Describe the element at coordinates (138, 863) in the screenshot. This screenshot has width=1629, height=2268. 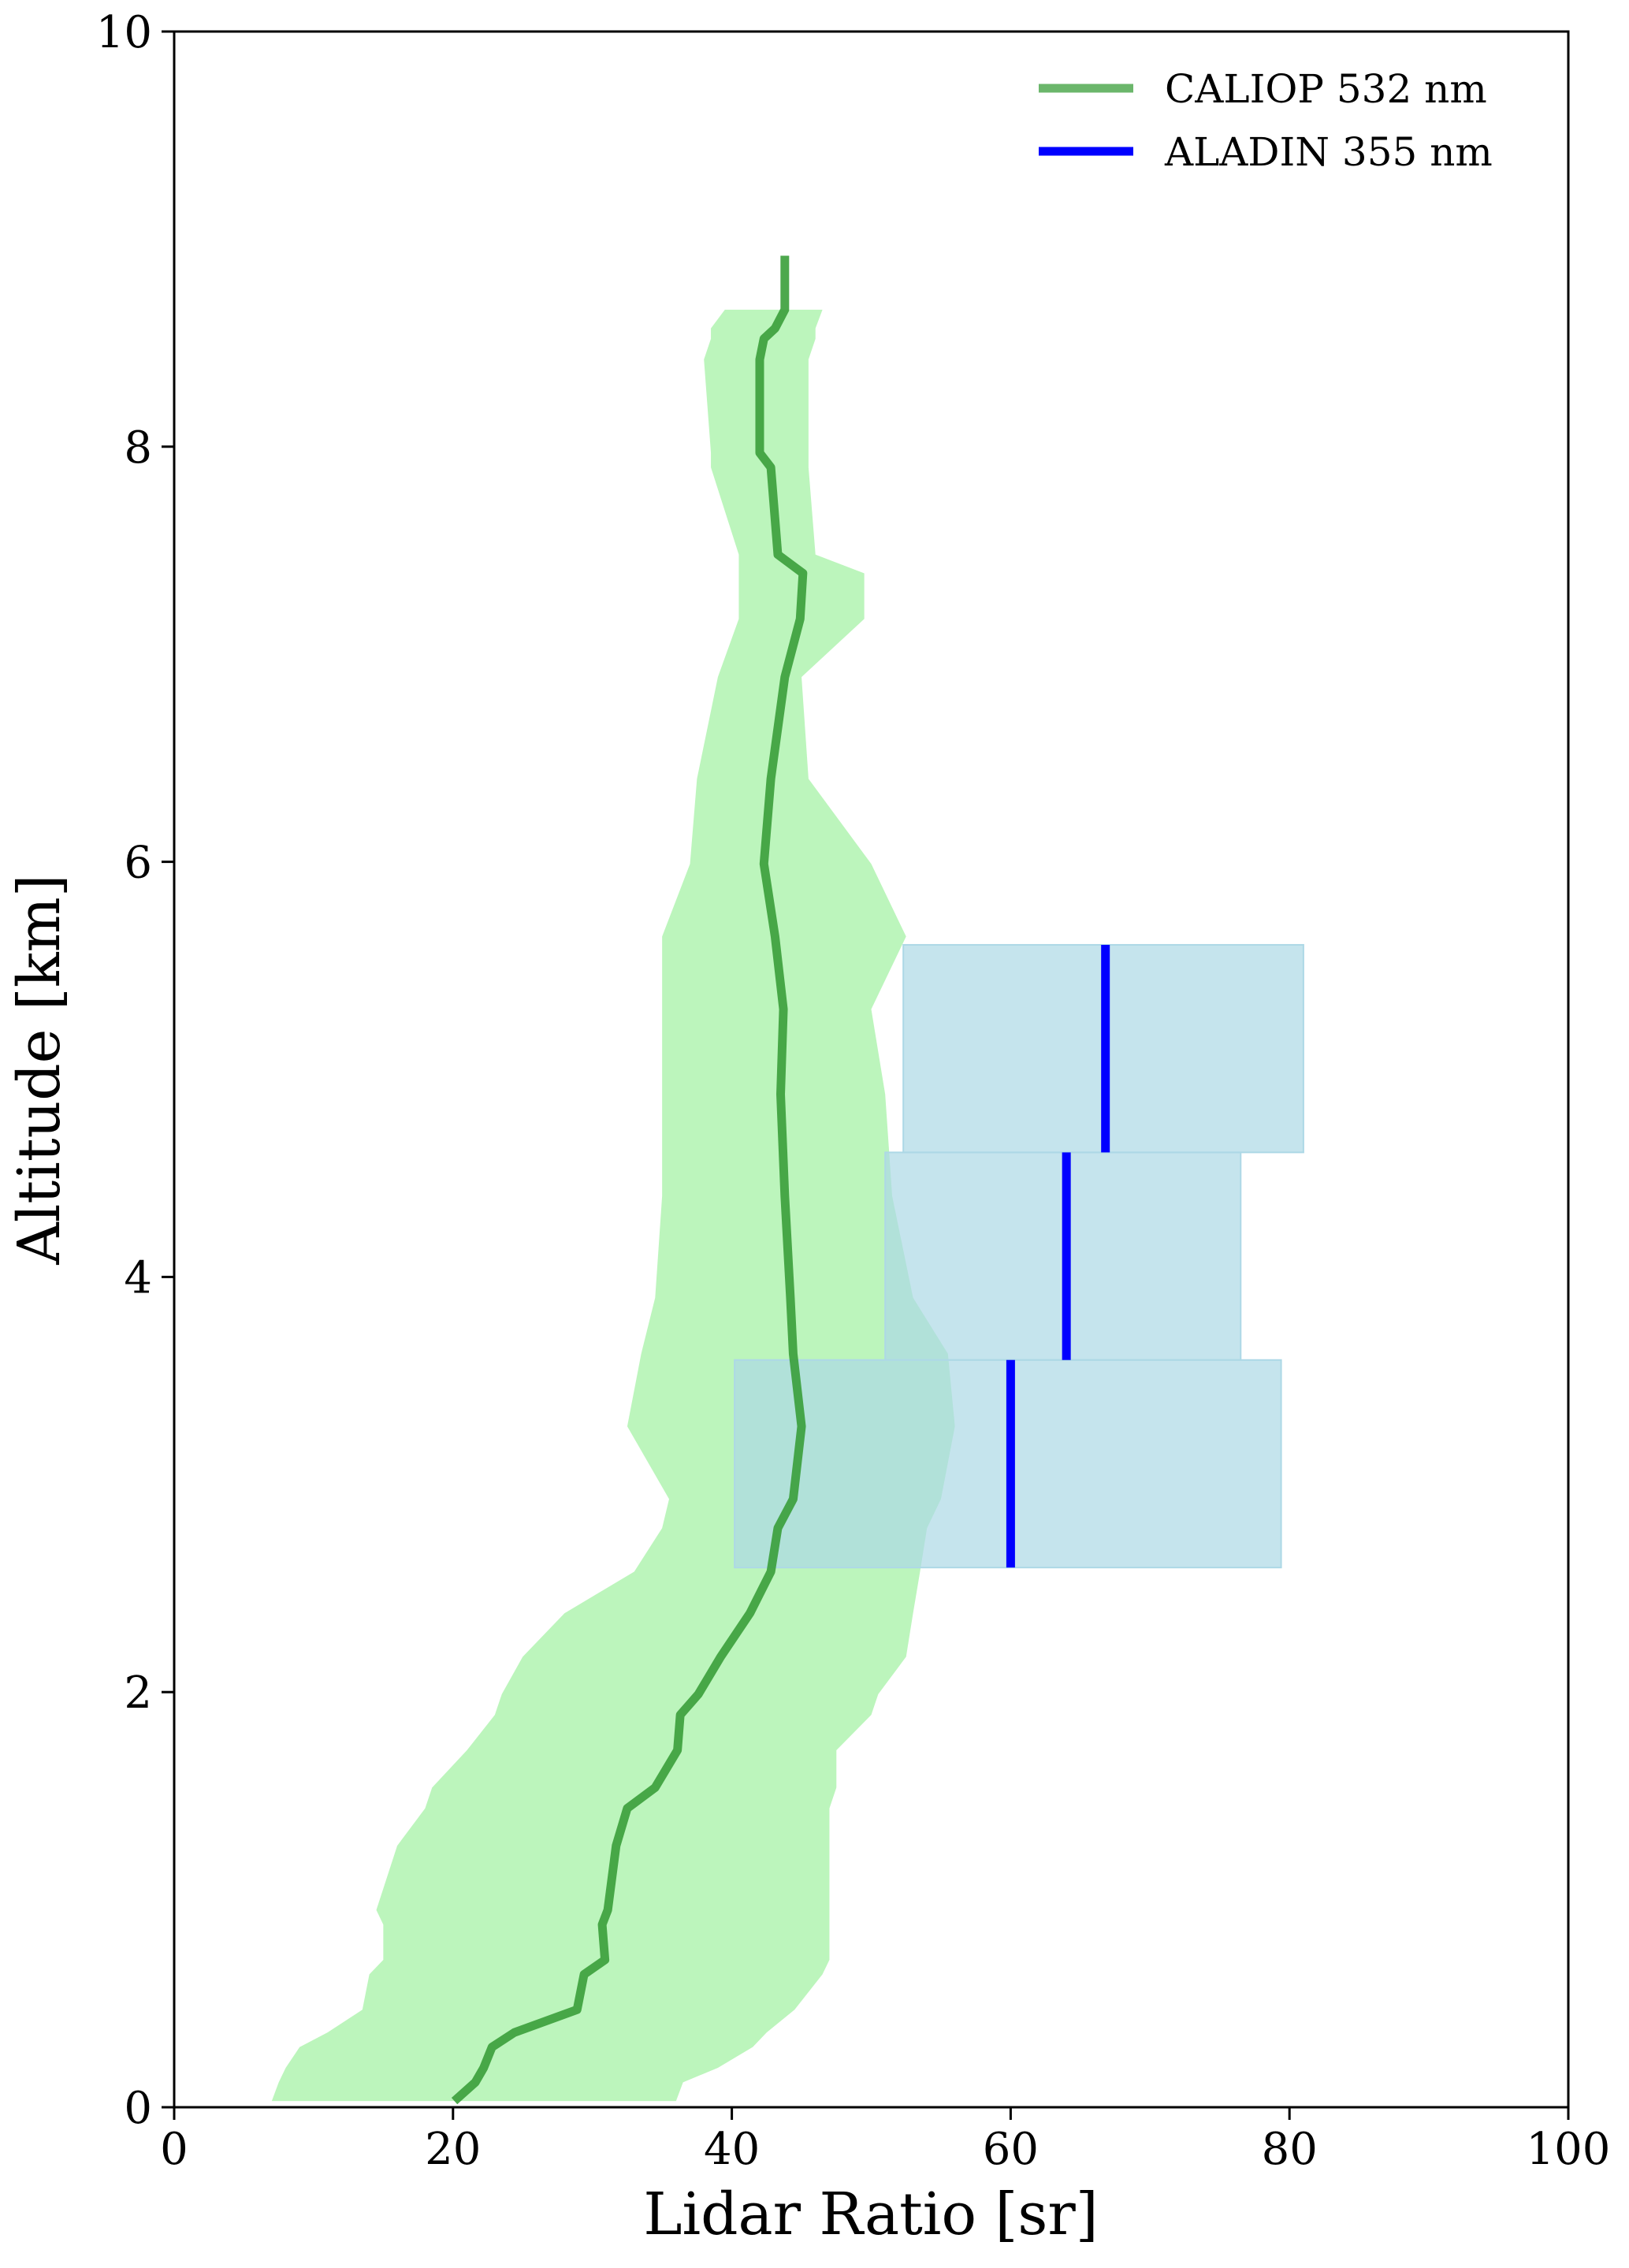
I see `y-tick-label: 6` at that location.